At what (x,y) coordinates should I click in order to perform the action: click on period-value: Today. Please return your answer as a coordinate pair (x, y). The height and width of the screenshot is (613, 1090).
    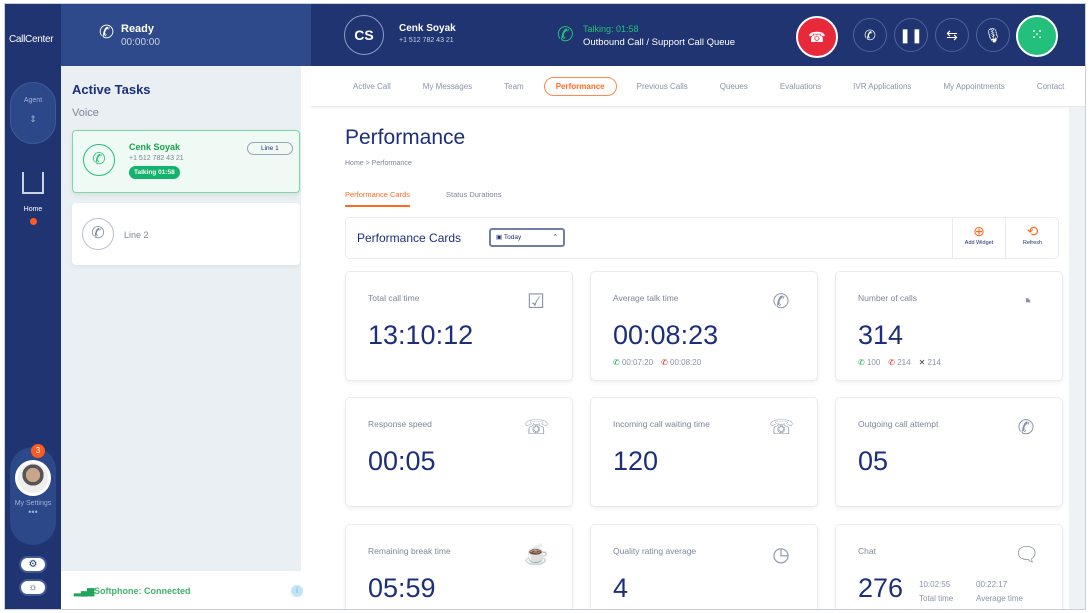
    Looking at the image, I should click on (512, 237).